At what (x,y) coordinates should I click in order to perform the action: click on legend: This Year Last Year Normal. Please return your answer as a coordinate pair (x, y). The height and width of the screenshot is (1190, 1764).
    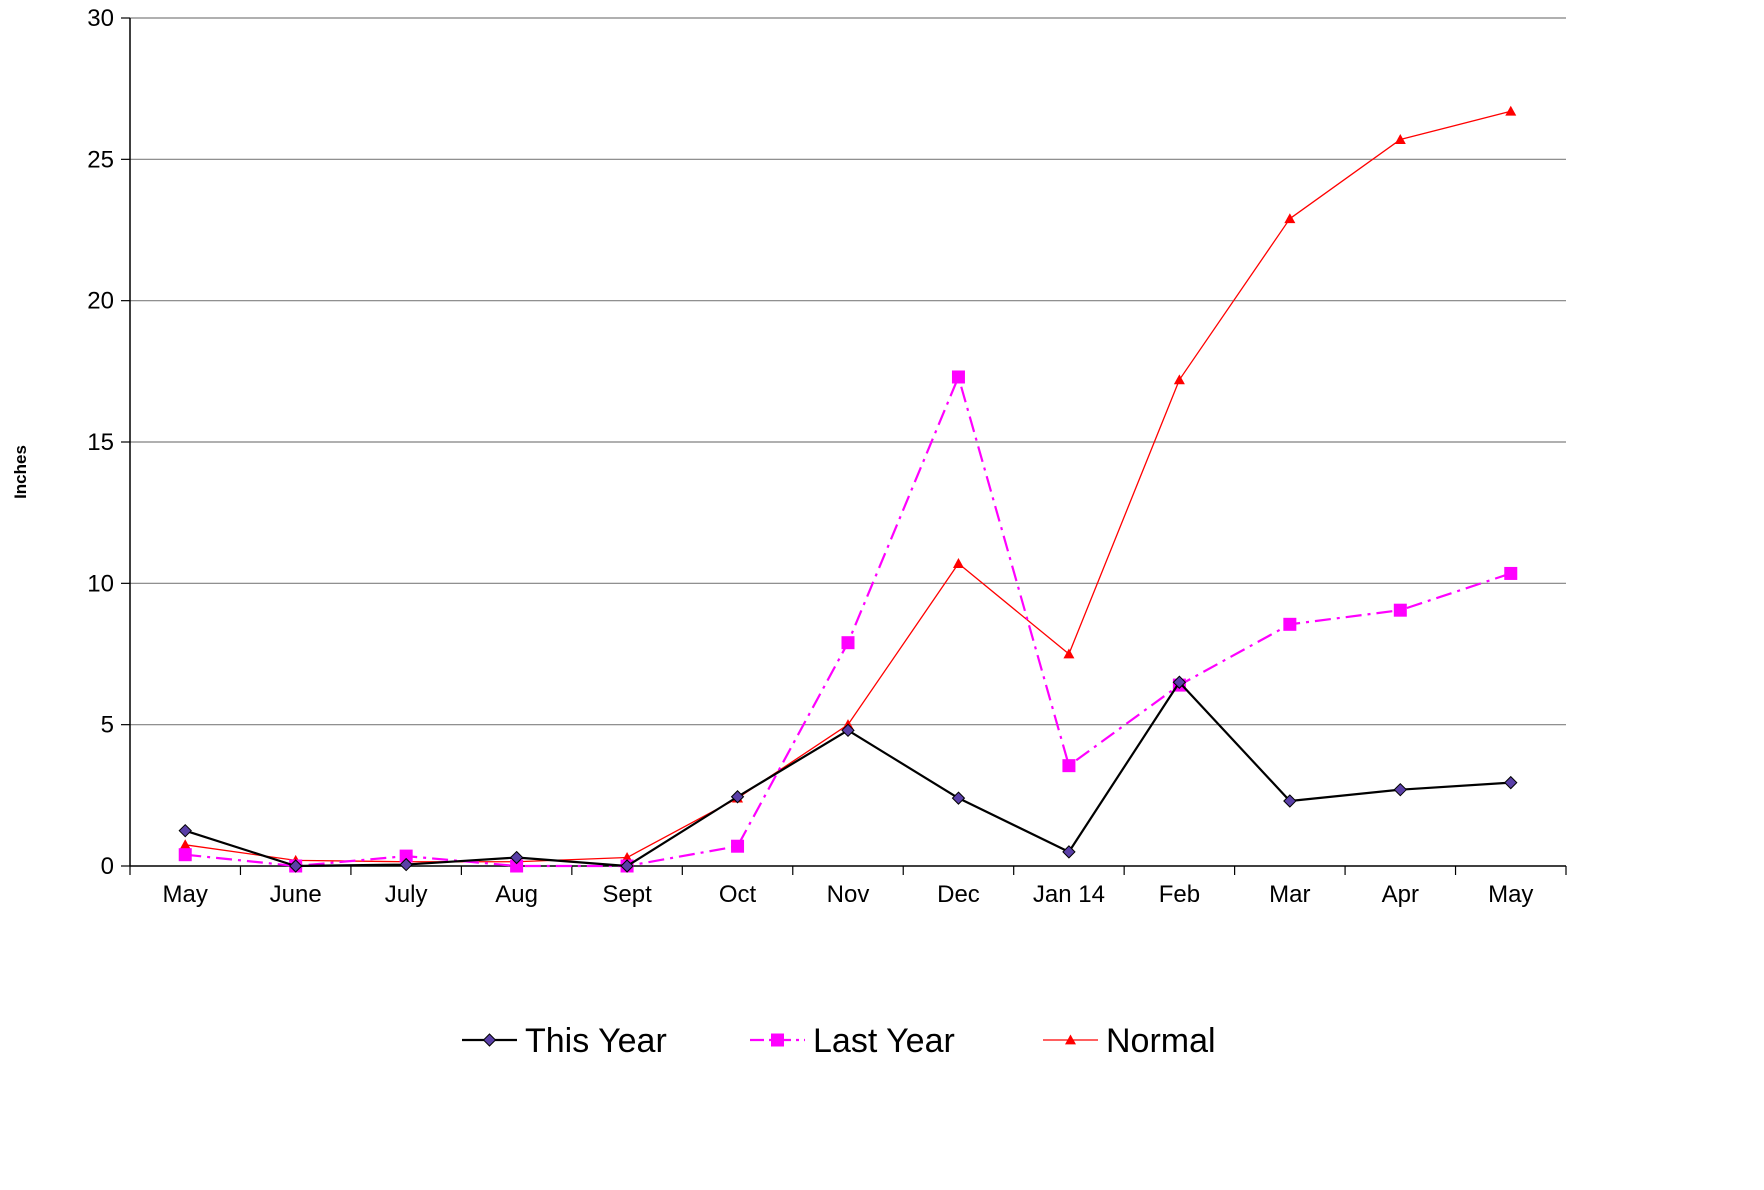
    Looking at the image, I should click on (839, 1041).